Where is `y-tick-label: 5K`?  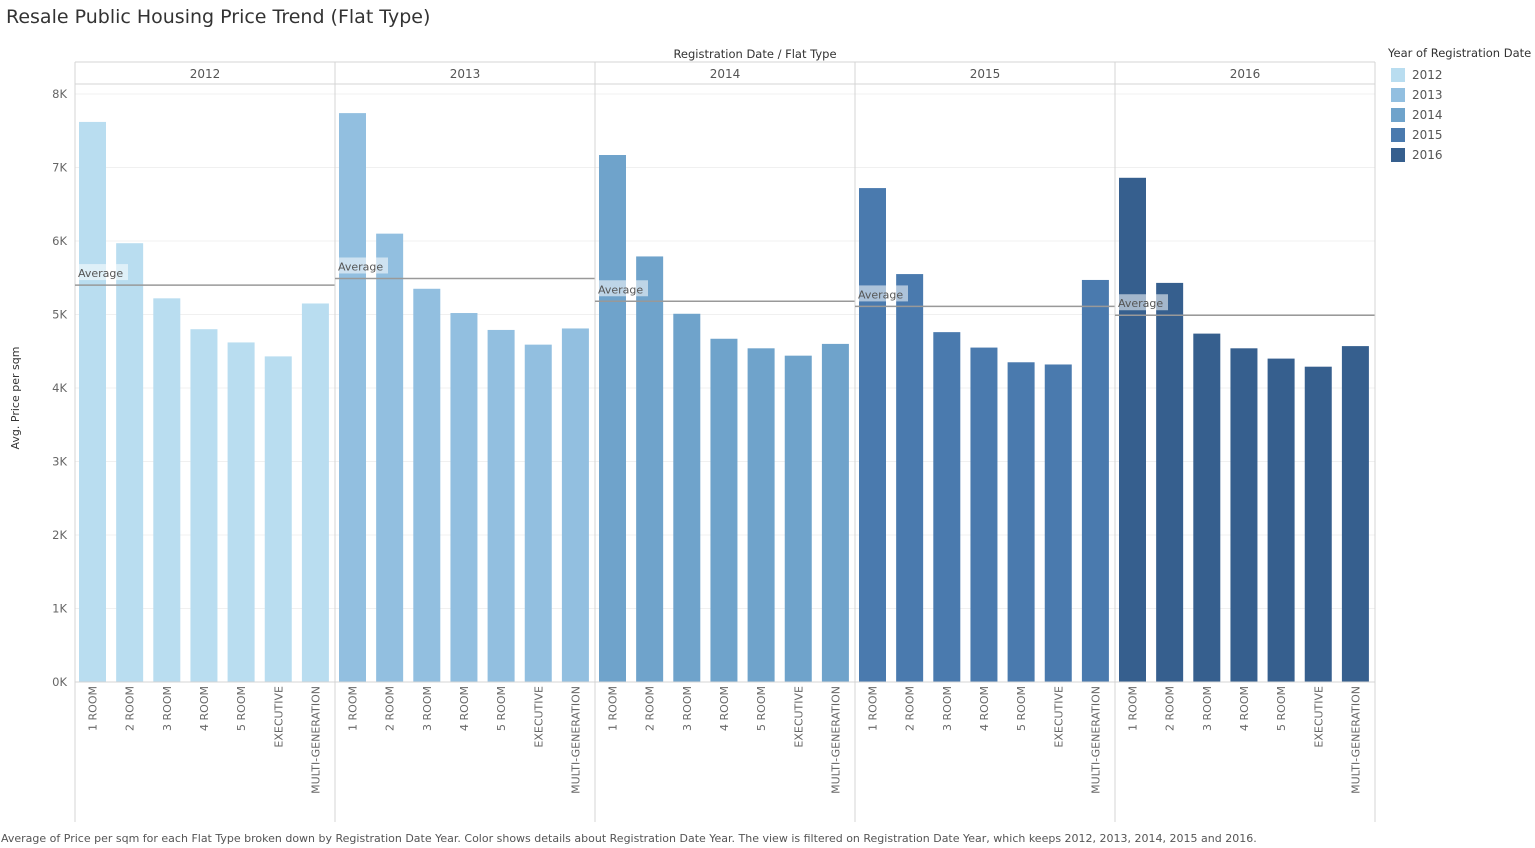
y-tick-label: 5K is located at coordinates (59, 315).